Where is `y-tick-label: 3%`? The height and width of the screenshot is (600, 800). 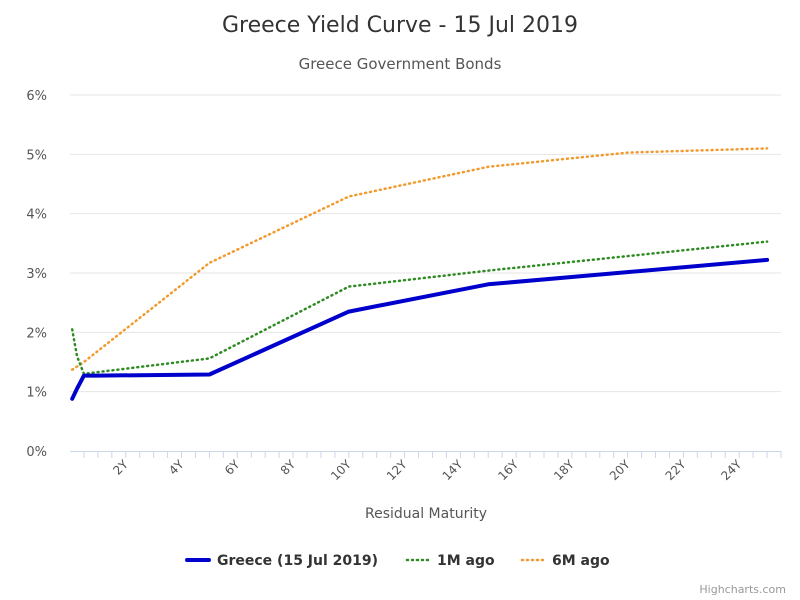 y-tick-label: 3% is located at coordinates (36, 274).